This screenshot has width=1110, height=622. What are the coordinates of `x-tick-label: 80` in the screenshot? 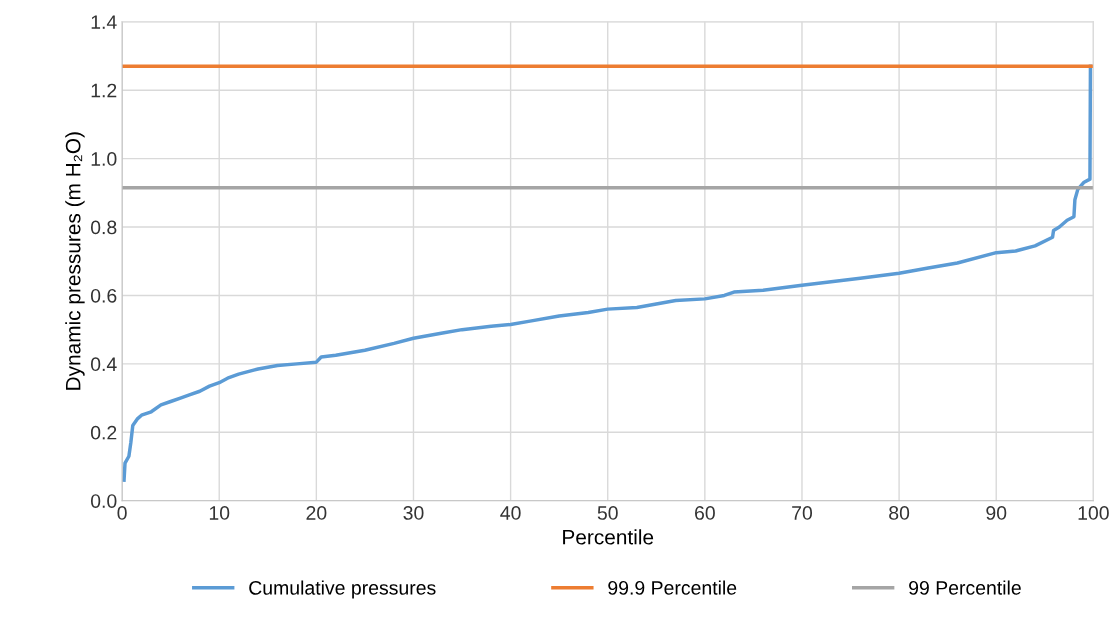 It's located at (899, 513).